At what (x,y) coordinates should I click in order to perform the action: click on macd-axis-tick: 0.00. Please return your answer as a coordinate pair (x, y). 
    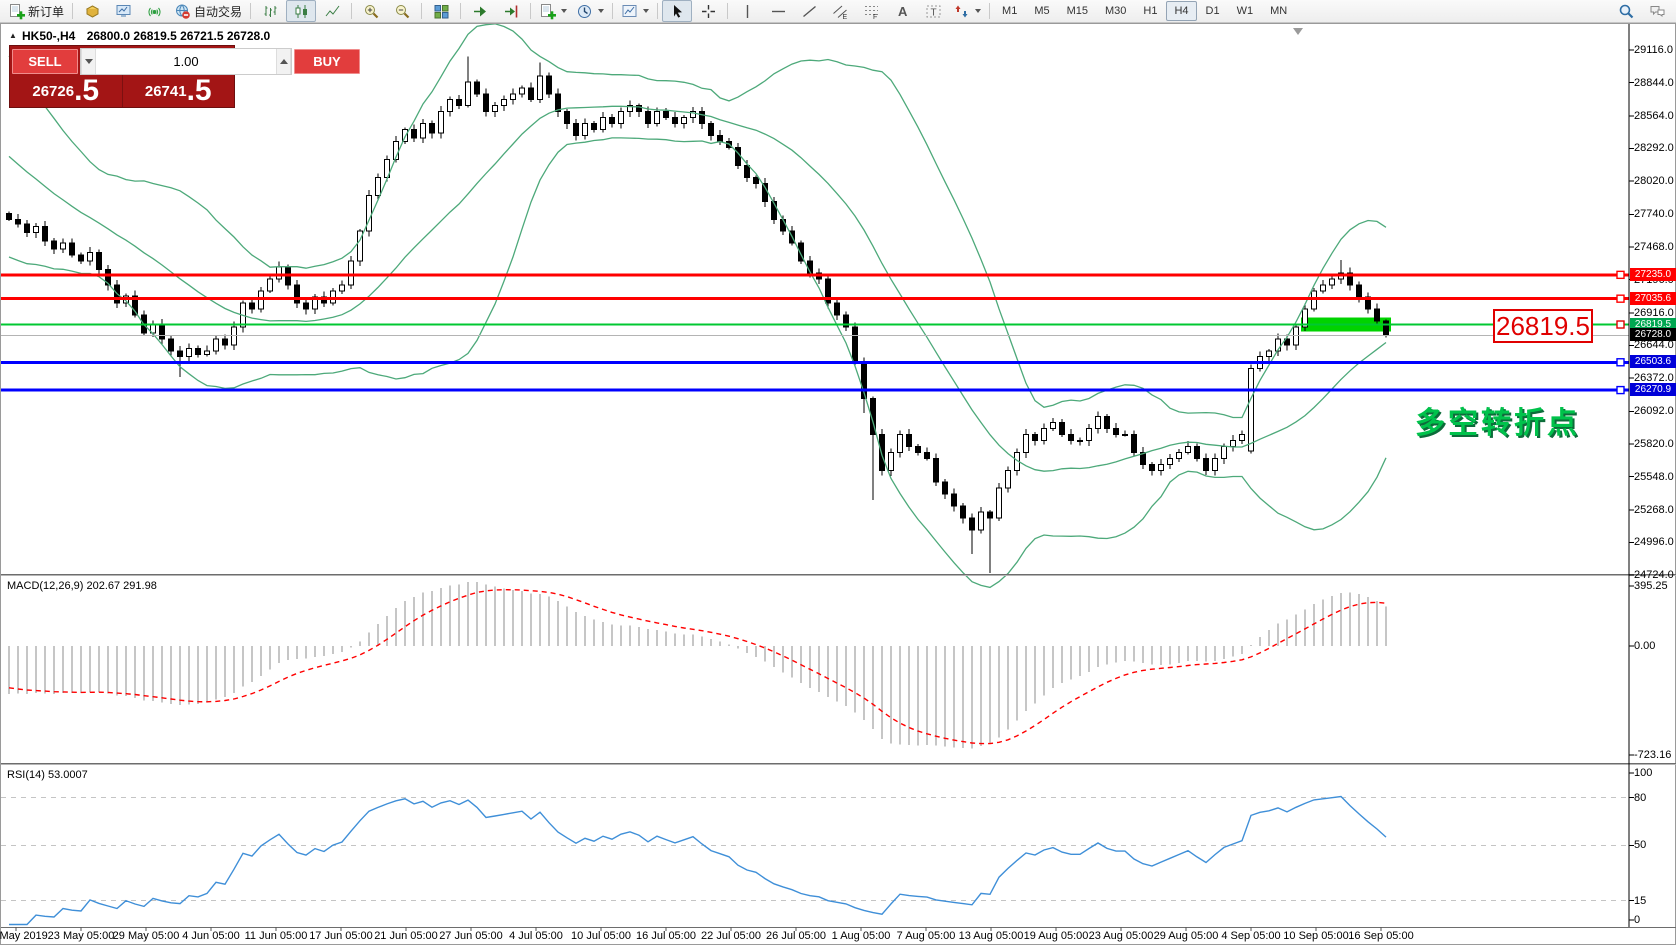
    Looking at the image, I should click on (1645, 646).